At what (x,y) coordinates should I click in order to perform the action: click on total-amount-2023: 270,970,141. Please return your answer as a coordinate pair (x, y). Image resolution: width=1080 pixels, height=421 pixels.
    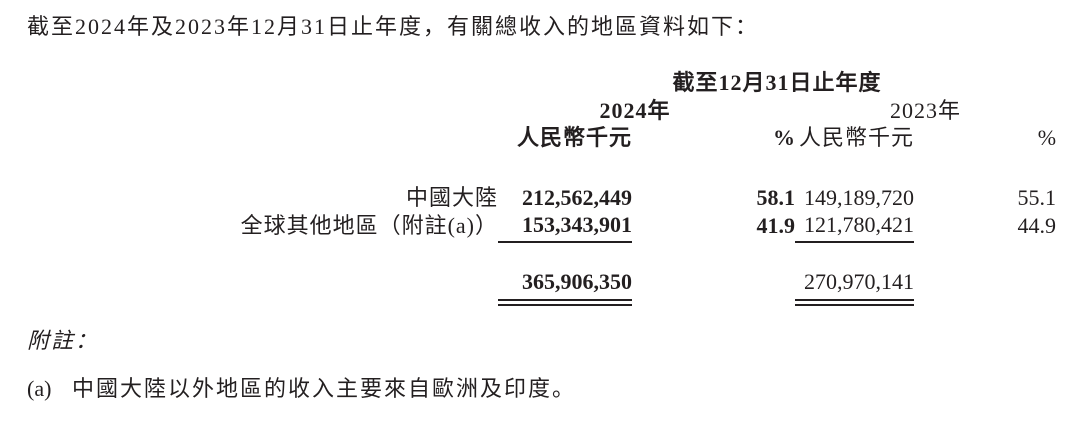
    Looking at the image, I should click on (859, 281).